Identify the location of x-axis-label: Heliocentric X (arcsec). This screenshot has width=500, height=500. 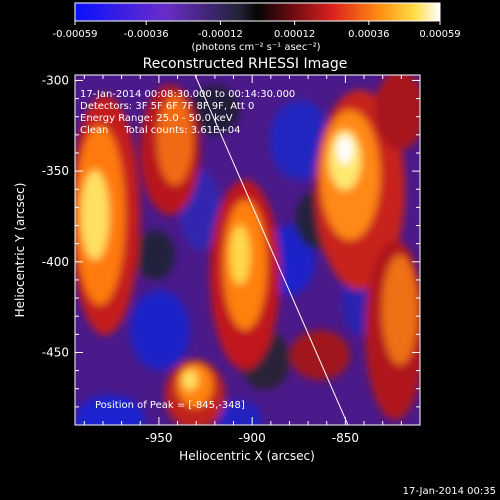
(247, 456).